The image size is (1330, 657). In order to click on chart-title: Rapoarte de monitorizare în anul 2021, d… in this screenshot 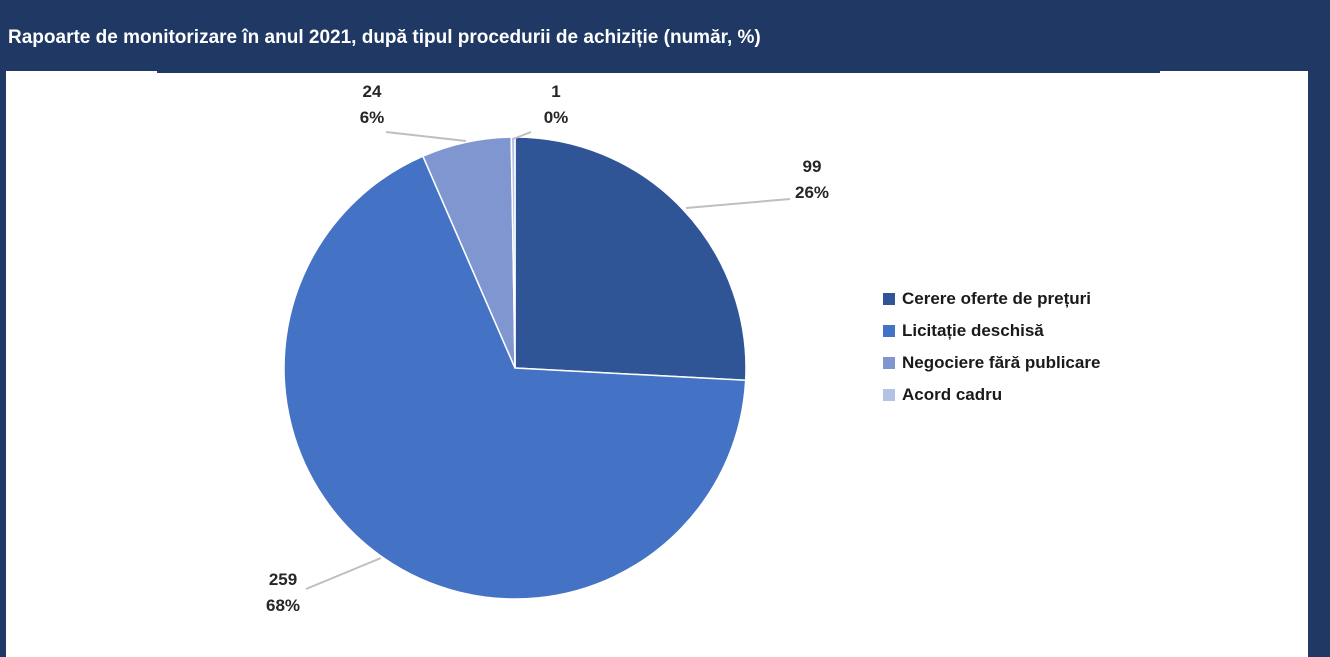, I will do `click(384, 37)`.